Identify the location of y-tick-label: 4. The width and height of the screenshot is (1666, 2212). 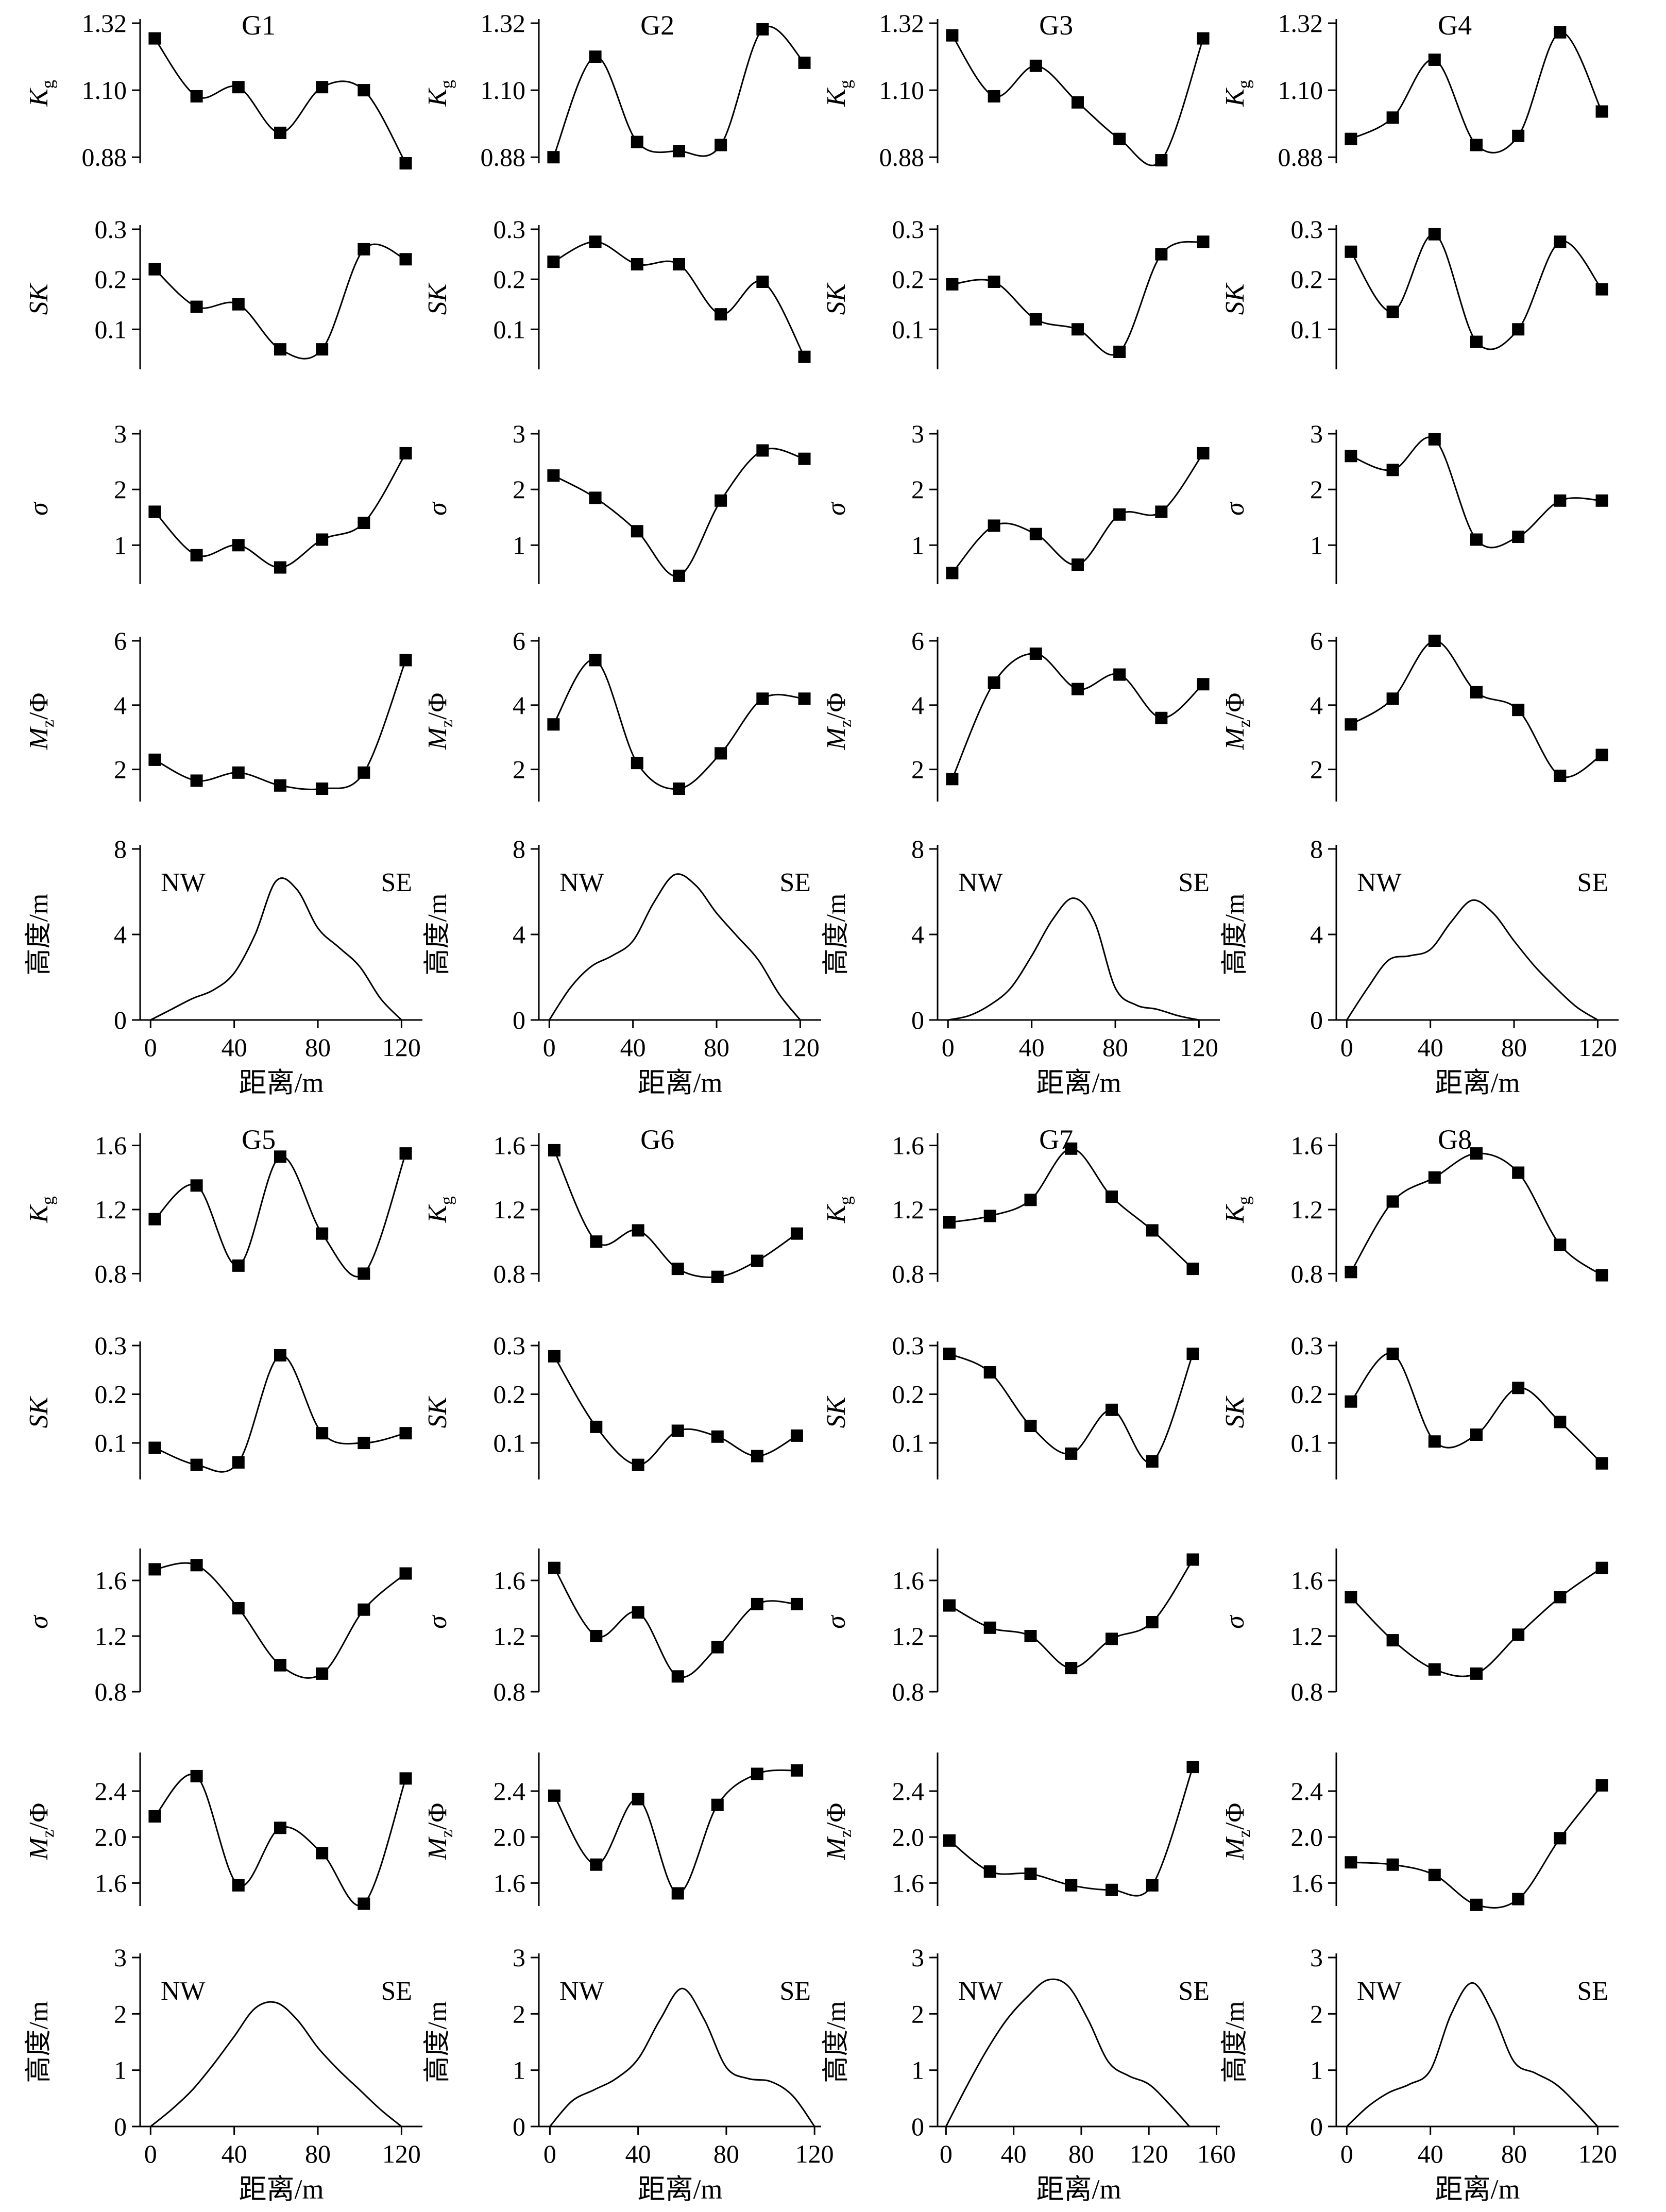
(519, 935).